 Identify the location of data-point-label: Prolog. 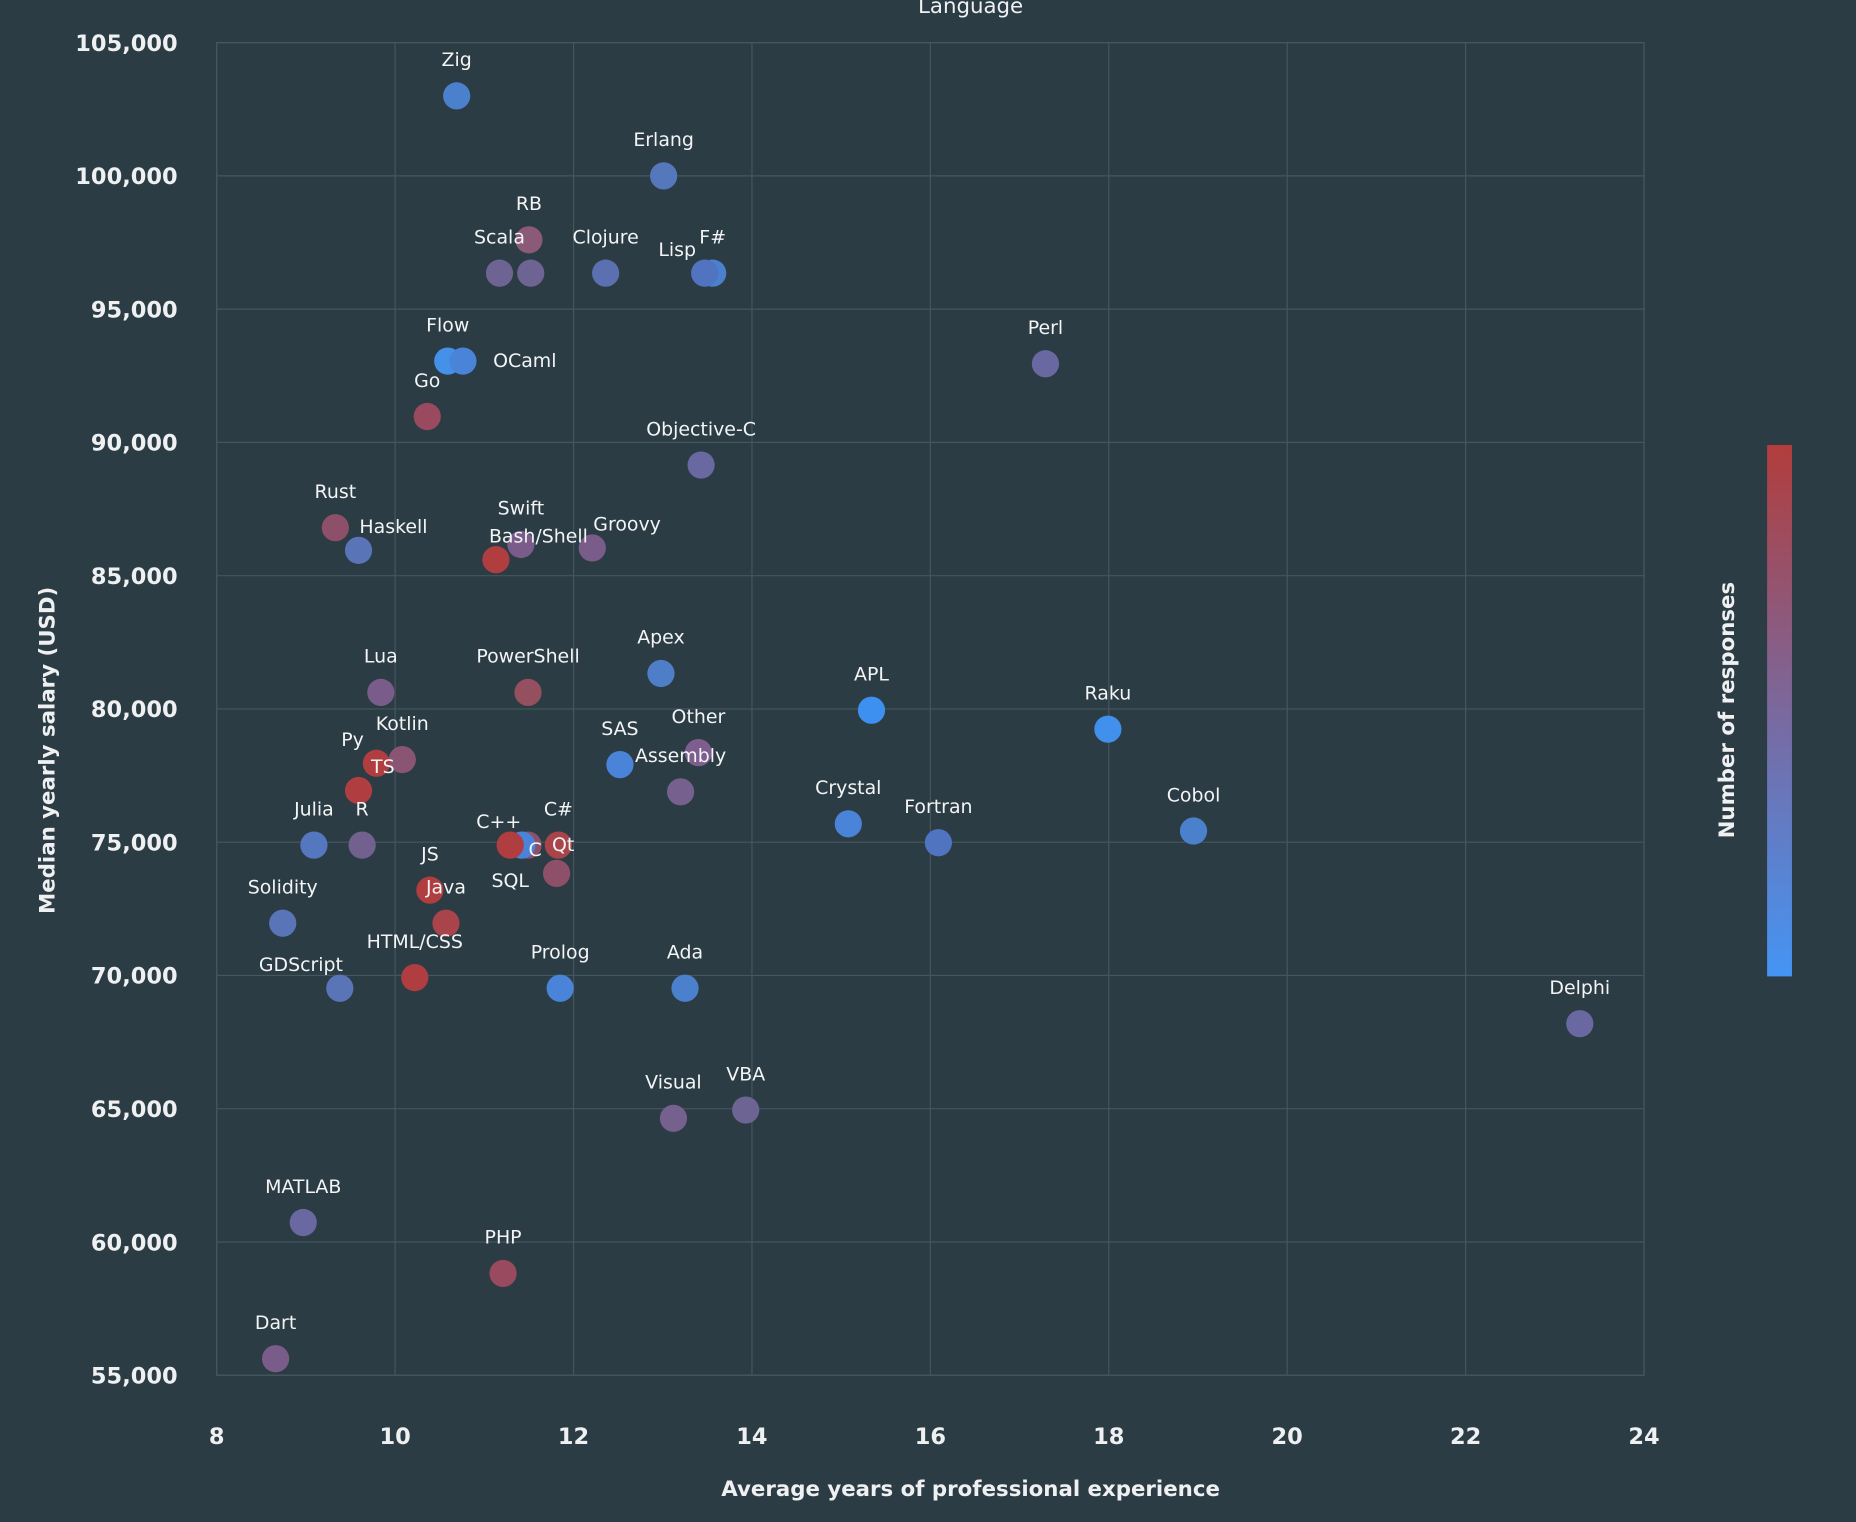
(560, 953).